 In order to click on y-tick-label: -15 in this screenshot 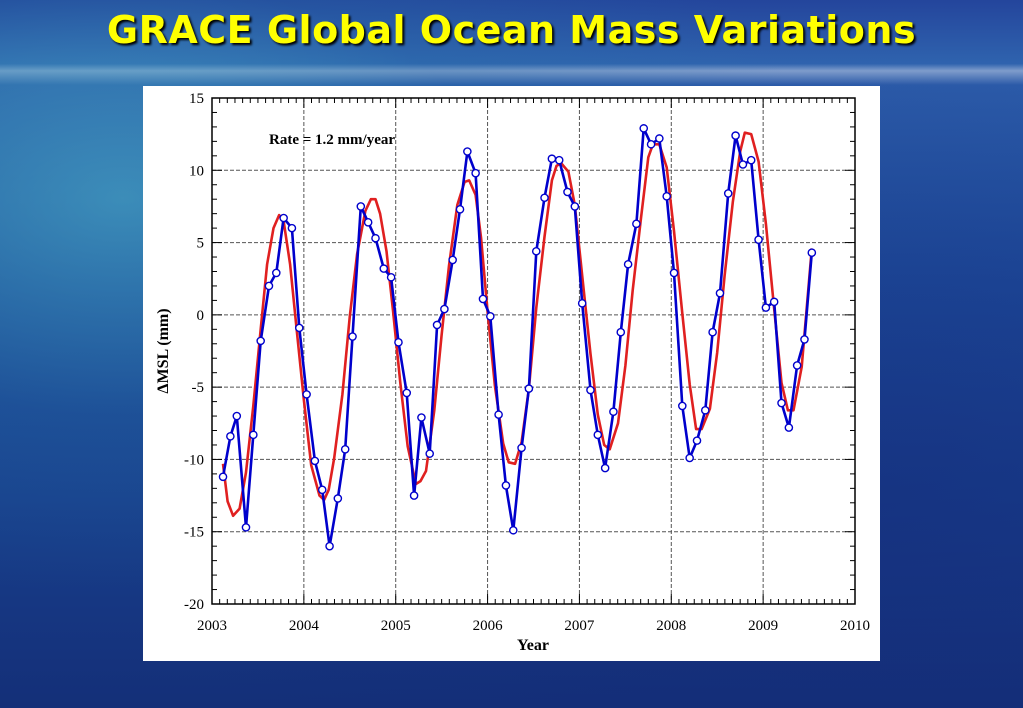, I will do `click(194, 533)`.